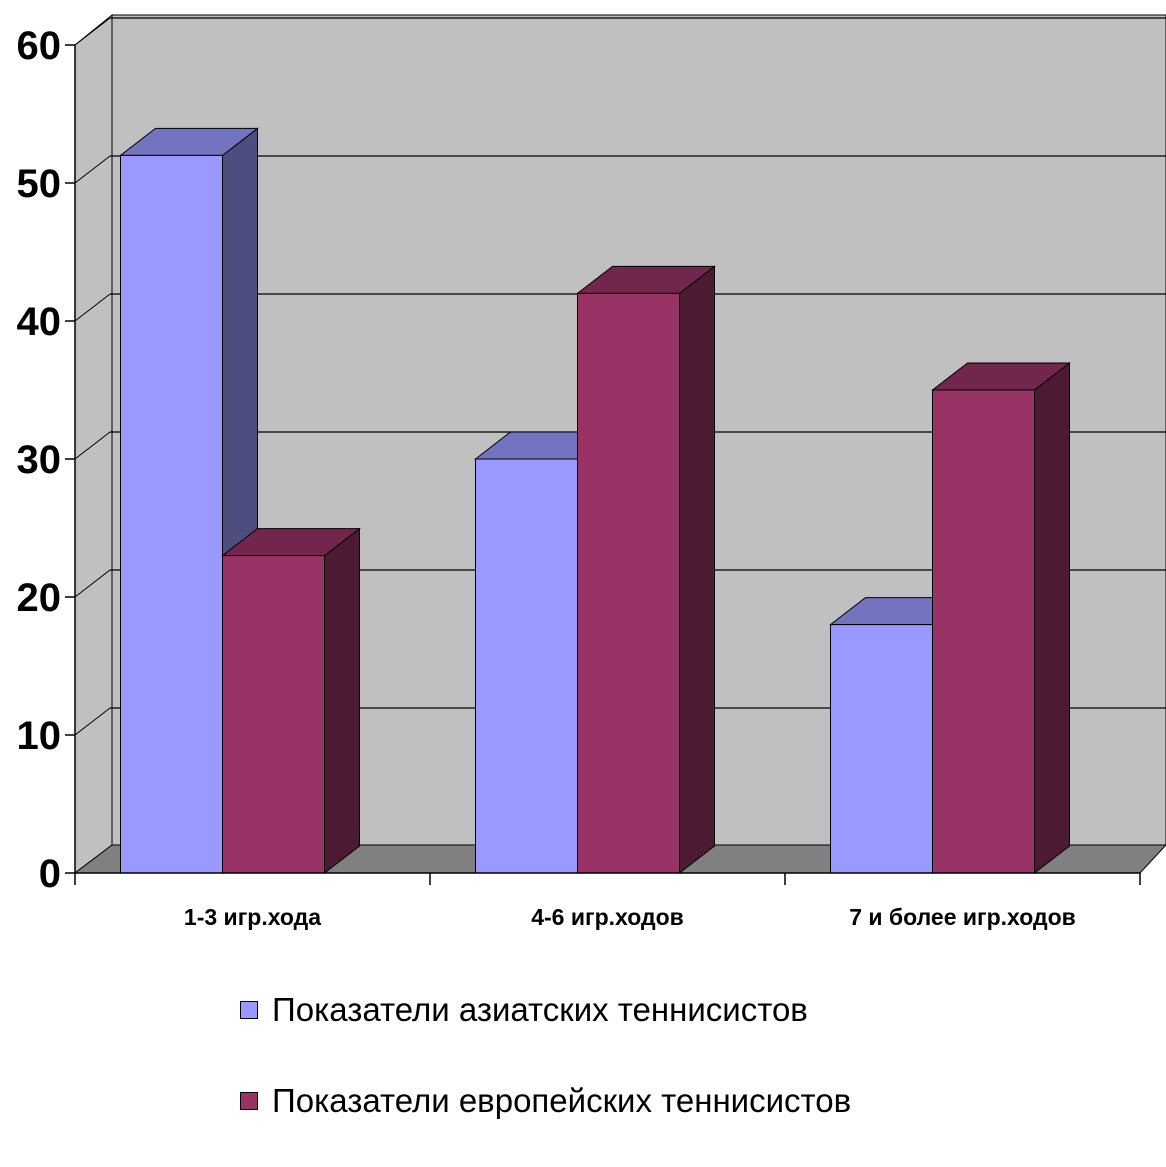 Image resolution: width=1166 pixels, height=1167 pixels. I want to click on legend-label-asian: Показатели азиатских теннисистов, so click(540, 1009).